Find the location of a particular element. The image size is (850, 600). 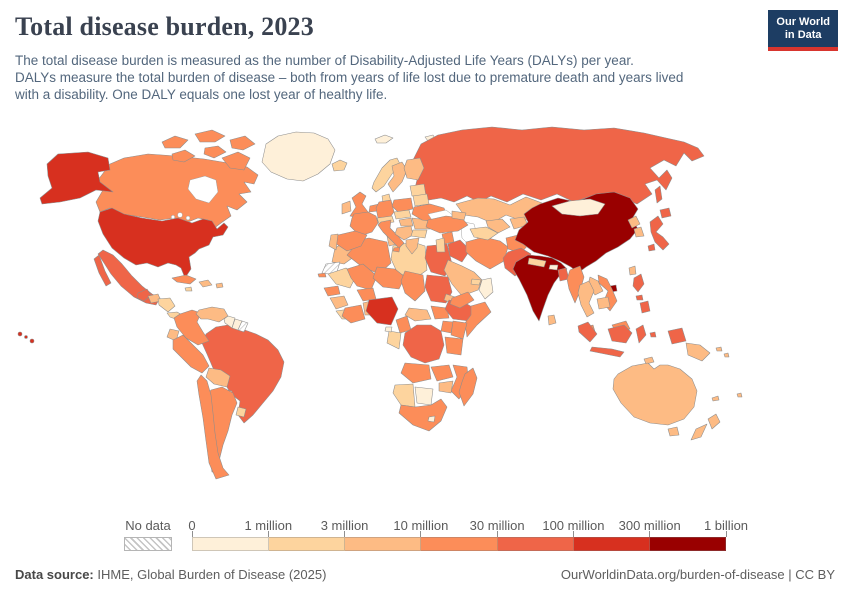

country-madagascar is located at coordinates (468, 387).